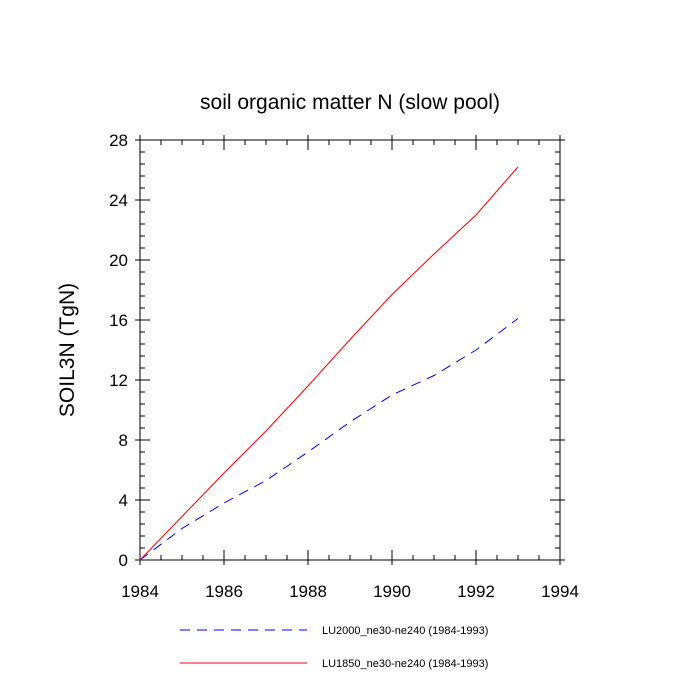  I want to click on x-tick-label: 1994, so click(560, 591).